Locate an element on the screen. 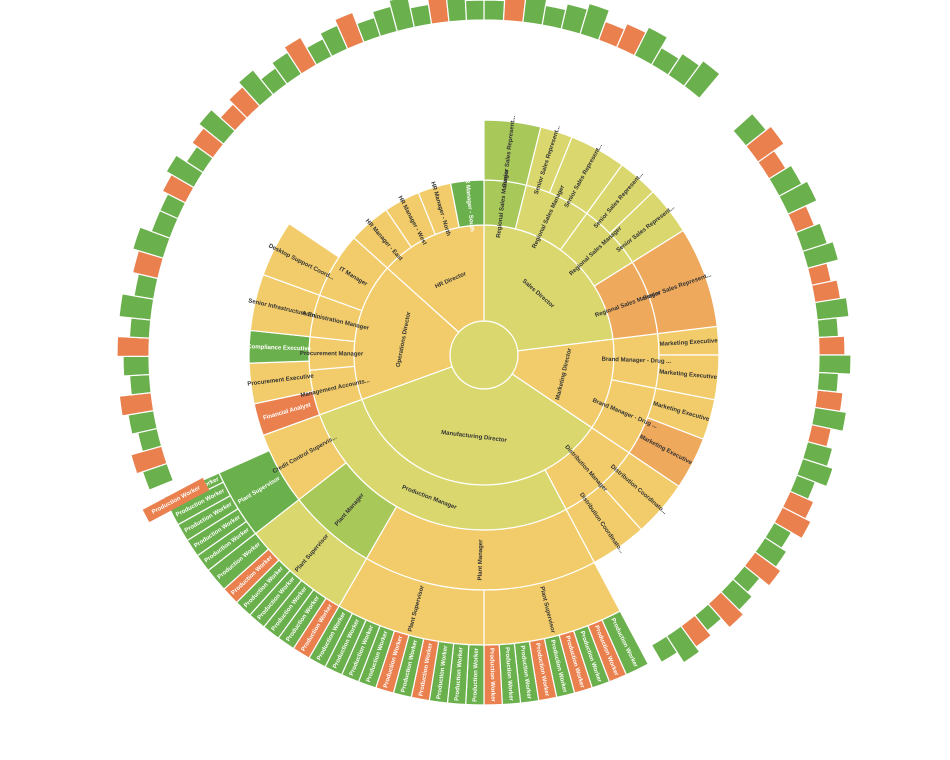  segment-label-procurement-manager: Procurement Manager is located at coordinates (332, 354).